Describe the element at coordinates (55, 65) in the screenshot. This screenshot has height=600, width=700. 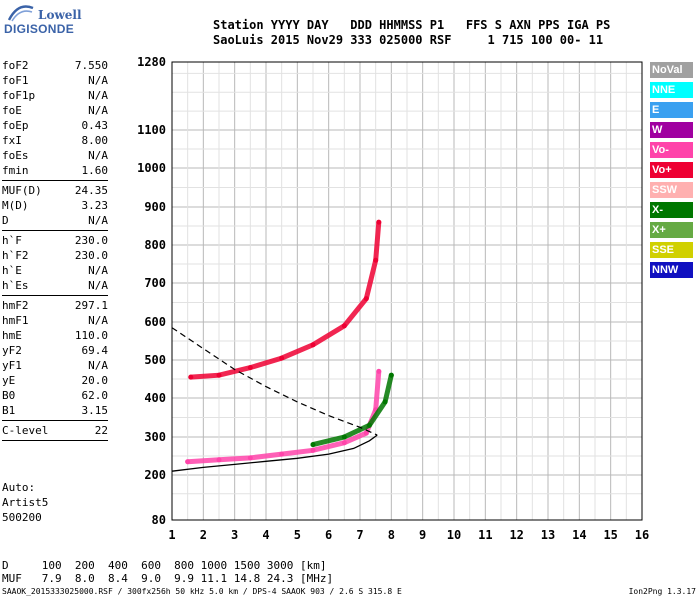
I see `param-row: foF2 7.550` at that location.